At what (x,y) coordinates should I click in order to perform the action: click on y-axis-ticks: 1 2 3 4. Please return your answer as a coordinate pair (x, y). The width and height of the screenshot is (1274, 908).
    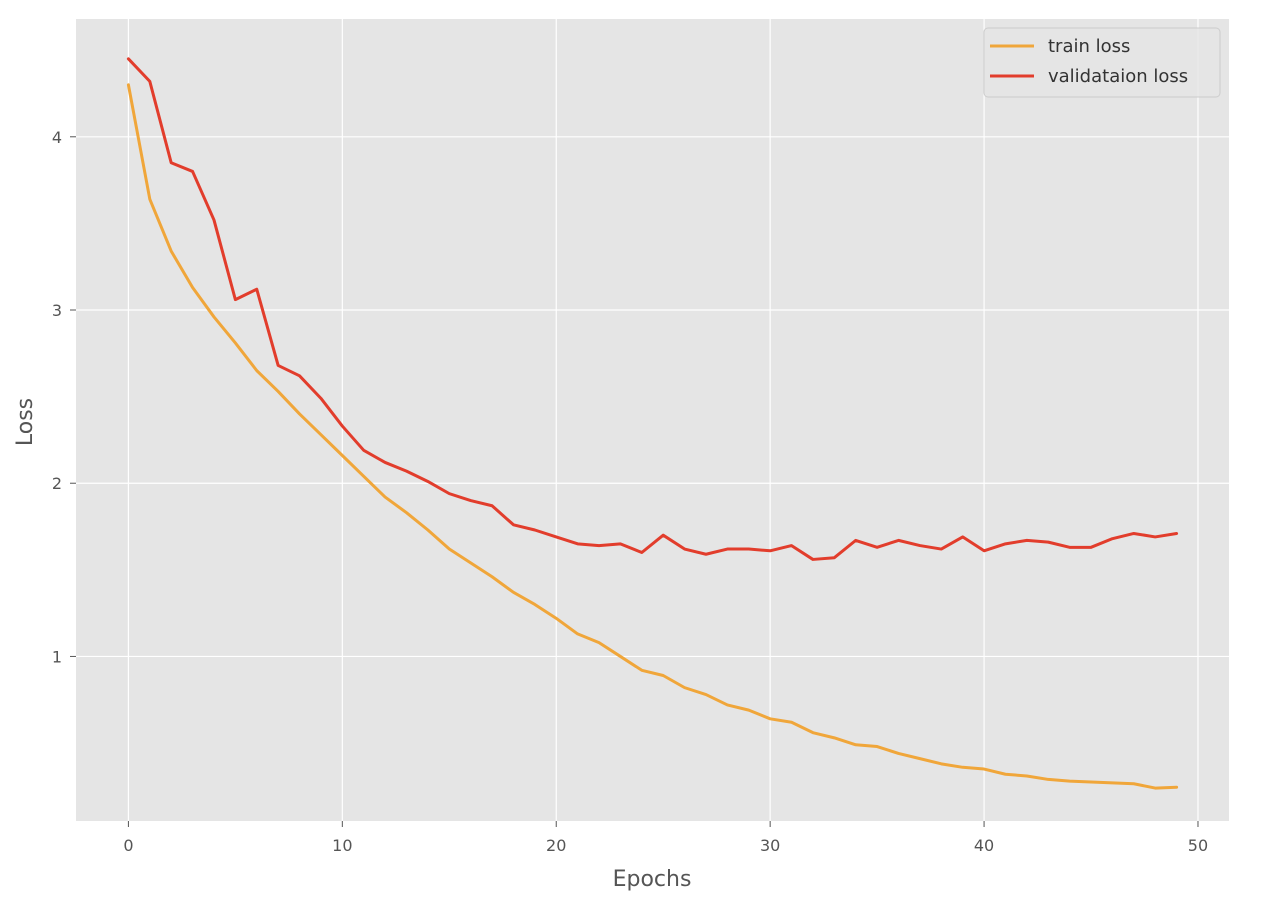
    Looking at the image, I should click on (64, 397).